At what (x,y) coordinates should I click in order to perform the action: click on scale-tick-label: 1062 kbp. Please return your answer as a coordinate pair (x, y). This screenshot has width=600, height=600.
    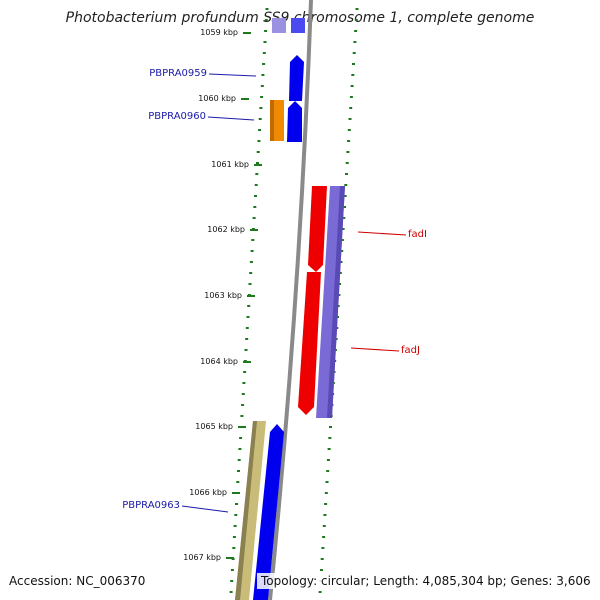
    Looking at the image, I should click on (226, 229).